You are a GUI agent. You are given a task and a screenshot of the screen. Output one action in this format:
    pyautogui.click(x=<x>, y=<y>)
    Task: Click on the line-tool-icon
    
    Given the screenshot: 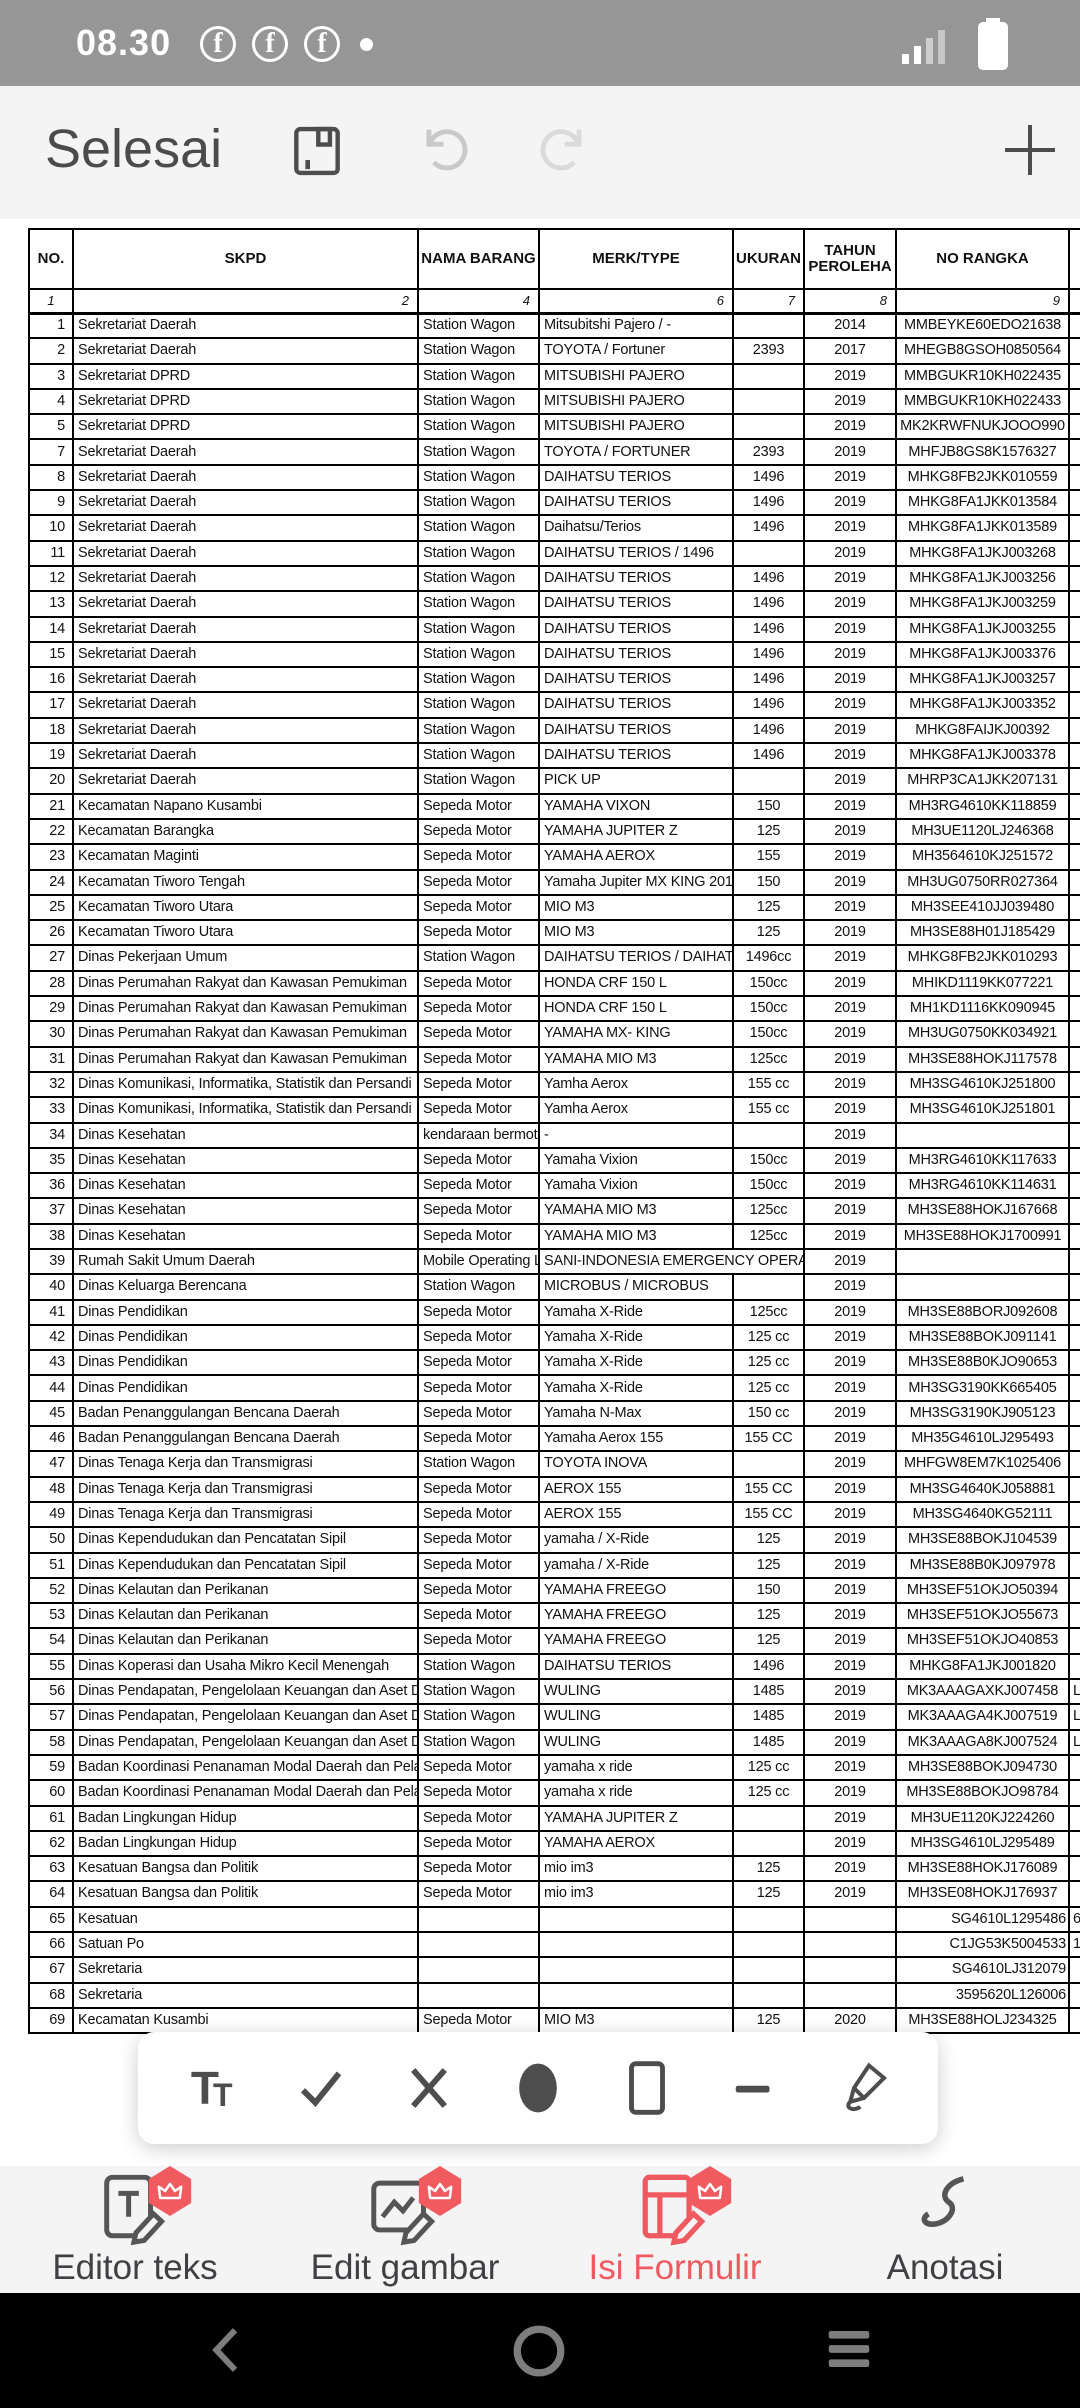 What is the action you would take?
    pyautogui.click(x=756, y=2088)
    